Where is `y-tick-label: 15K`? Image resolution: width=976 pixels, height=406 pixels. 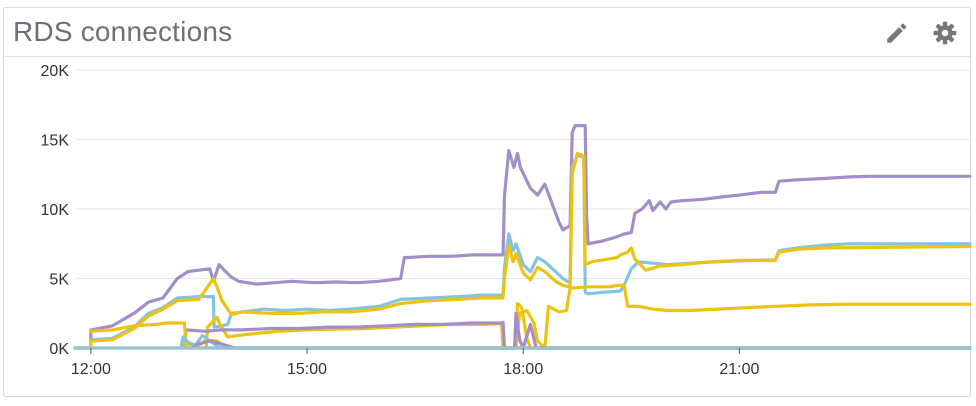
y-tick-label: 15K is located at coordinates (55, 141).